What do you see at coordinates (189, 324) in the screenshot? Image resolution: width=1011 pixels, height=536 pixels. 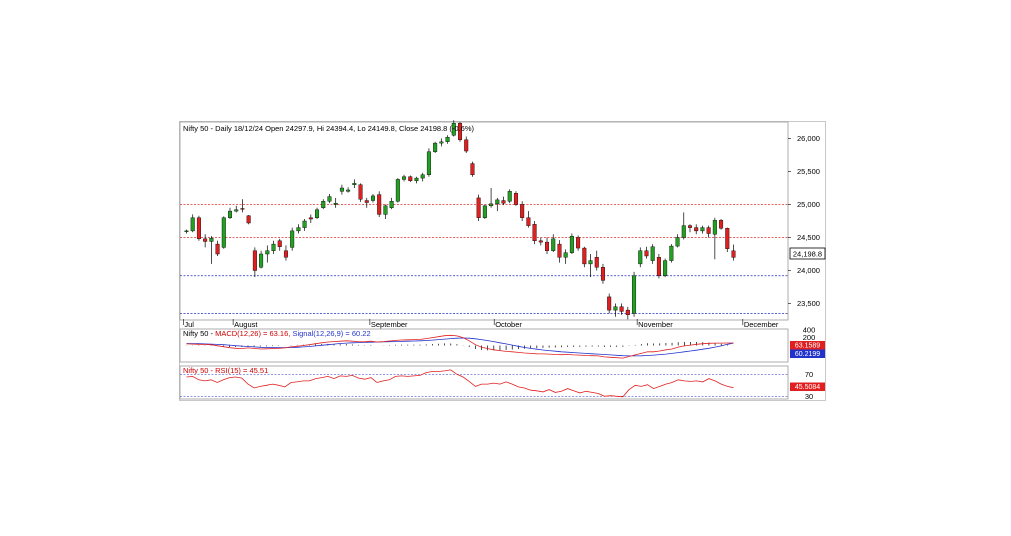 I see `month-label: Jul` at bounding box center [189, 324].